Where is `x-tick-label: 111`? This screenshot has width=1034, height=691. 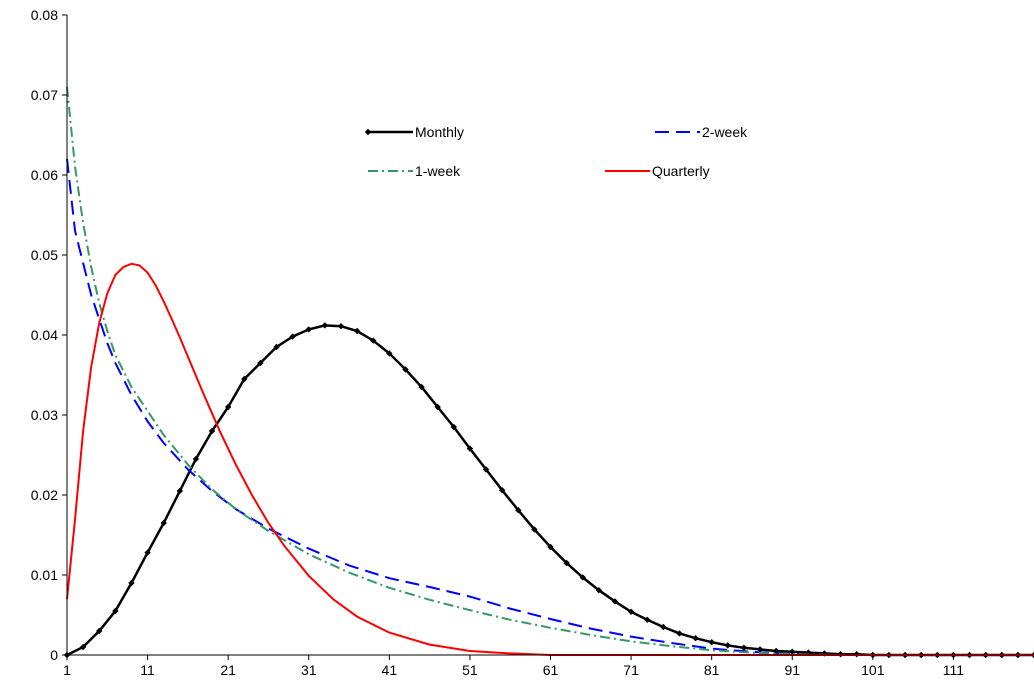
x-tick-label: 111 is located at coordinates (953, 670).